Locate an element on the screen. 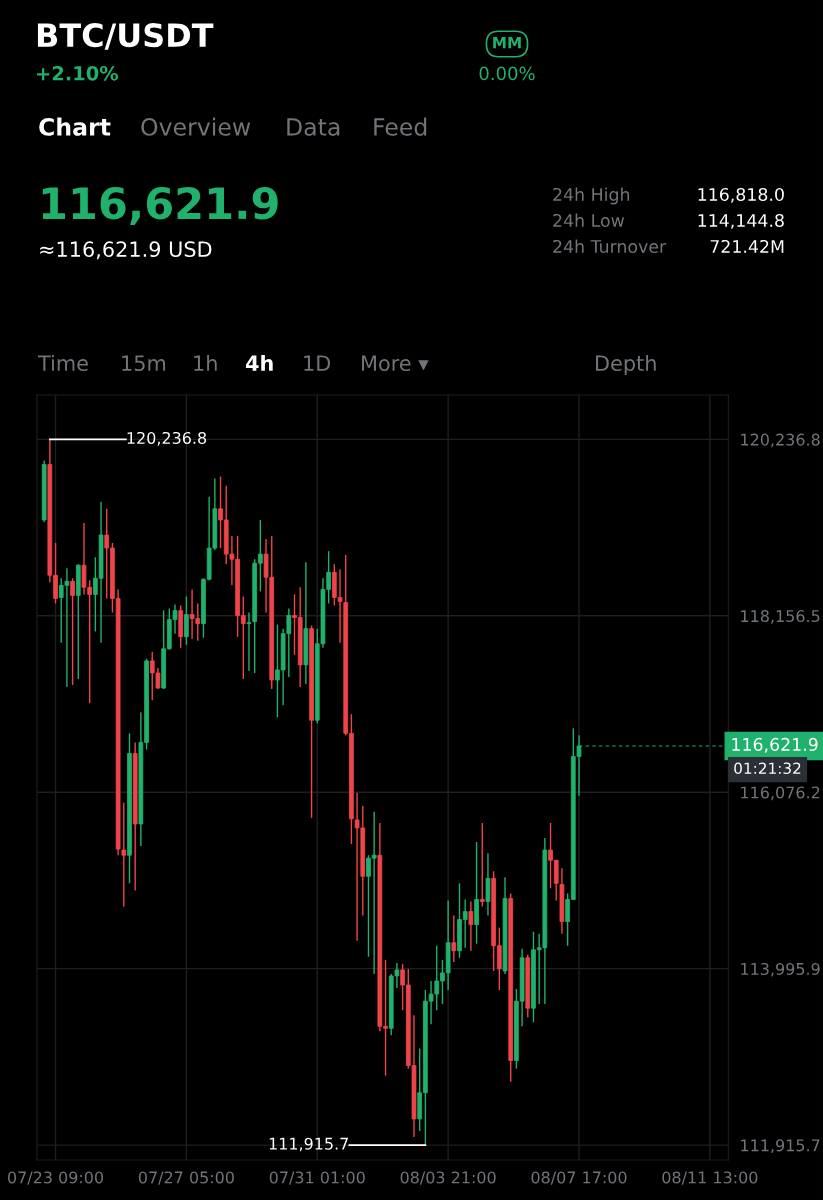 This screenshot has width=823, height=1200. x-tick-label: 07/31 01:00 is located at coordinates (317, 1178).